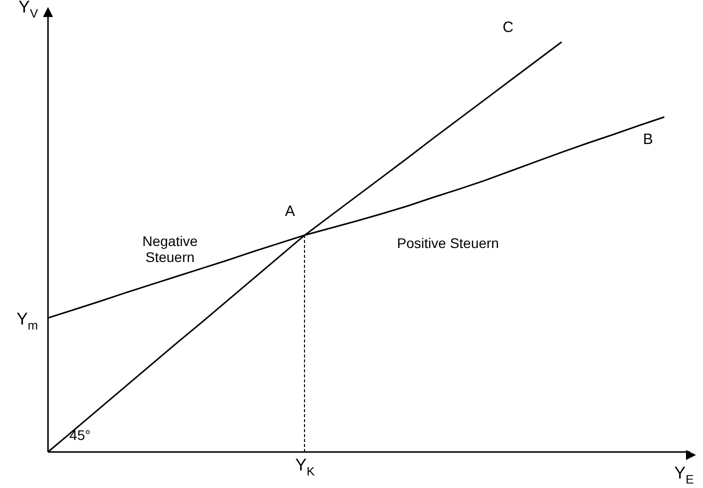 The height and width of the screenshot is (488, 703). What do you see at coordinates (508, 27) in the screenshot?
I see `text: C` at bounding box center [508, 27].